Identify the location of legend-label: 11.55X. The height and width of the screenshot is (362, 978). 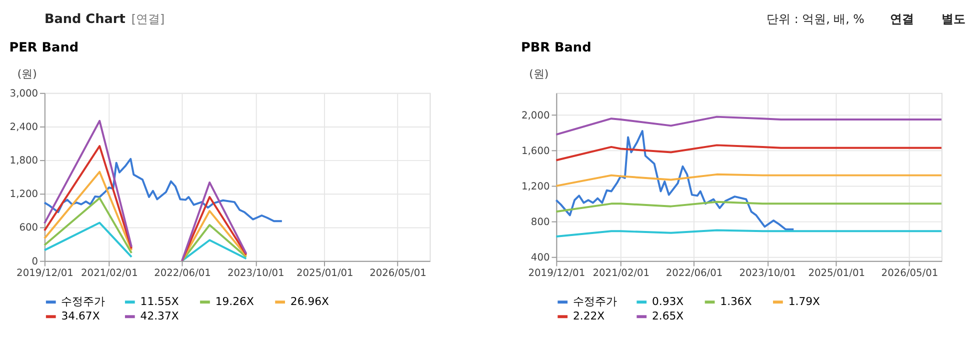
(160, 301).